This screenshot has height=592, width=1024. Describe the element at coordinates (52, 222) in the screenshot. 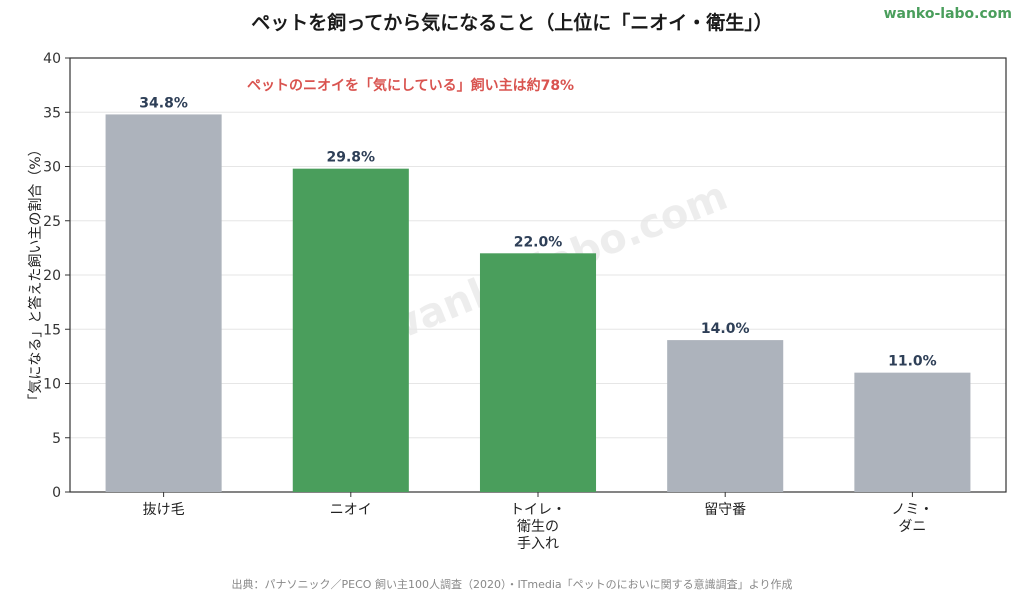

I see `y-tick-label: 25` at that location.